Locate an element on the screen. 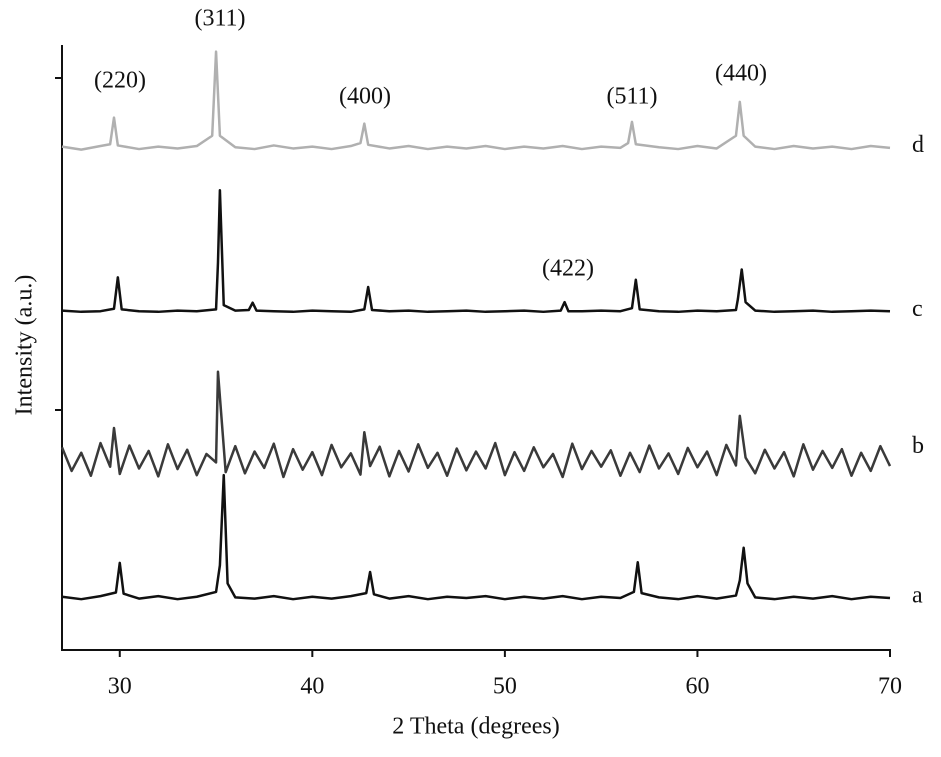 This screenshot has height=757, width=941. series-label: d is located at coordinates (918, 145).